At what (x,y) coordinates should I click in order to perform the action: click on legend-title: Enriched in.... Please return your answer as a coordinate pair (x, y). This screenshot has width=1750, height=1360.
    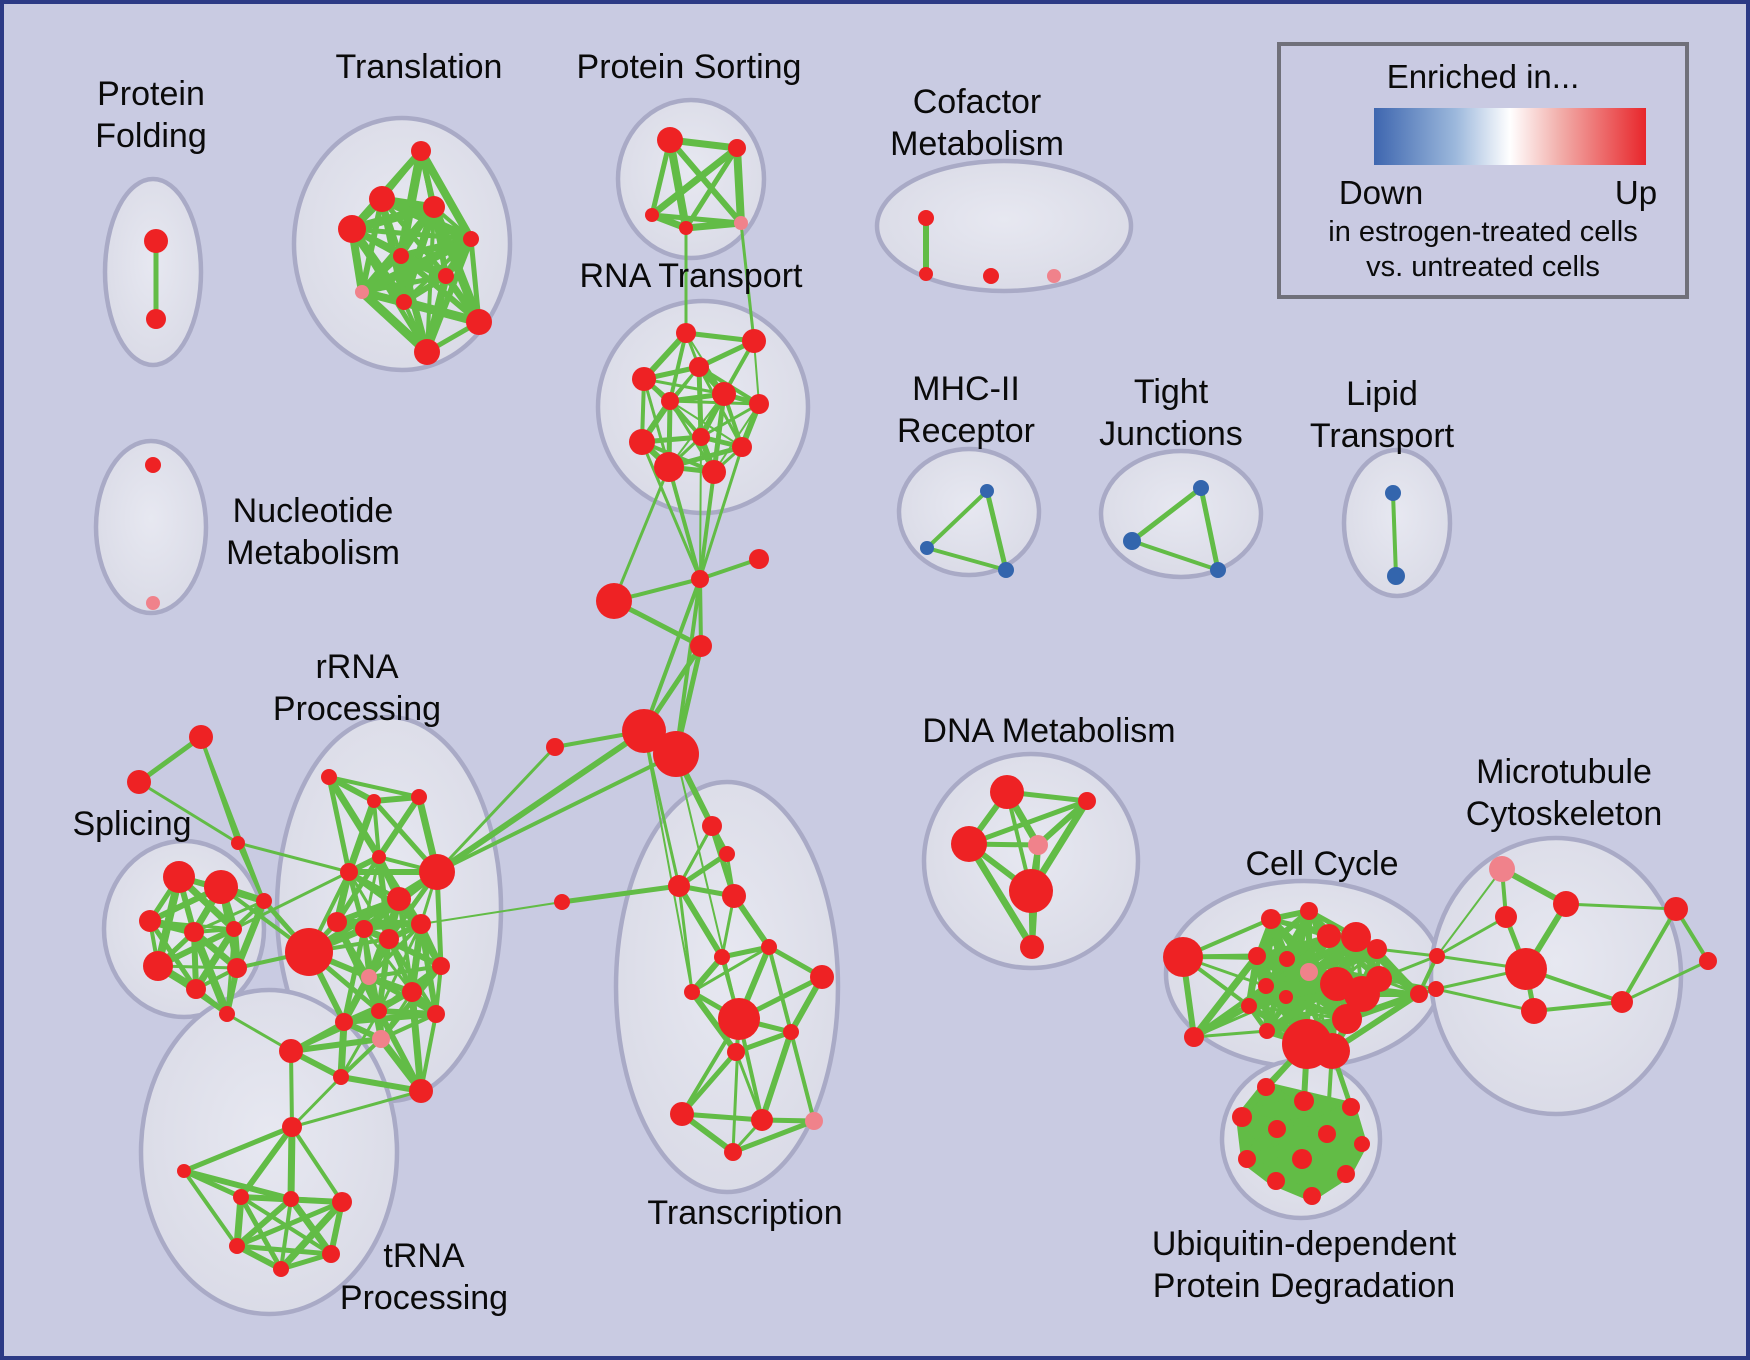
    Looking at the image, I should click on (1483, 76).